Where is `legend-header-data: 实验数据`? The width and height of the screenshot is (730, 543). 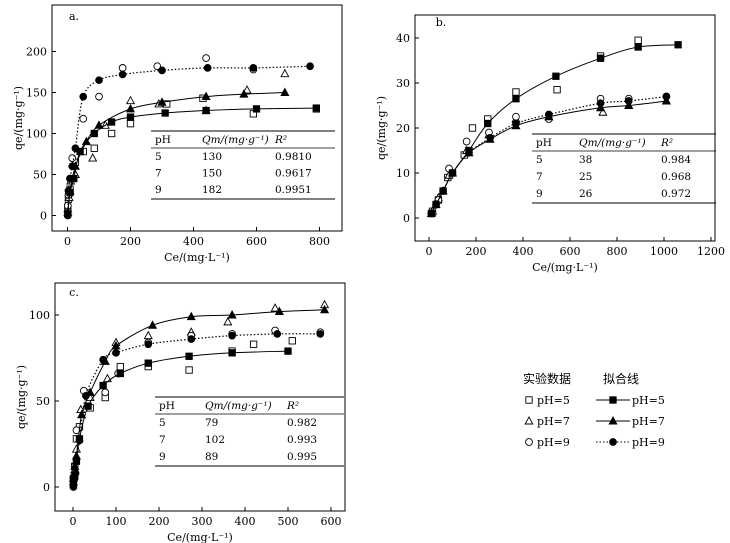
legend-header-data: 实验数据 is located at coordinates (547, 379).